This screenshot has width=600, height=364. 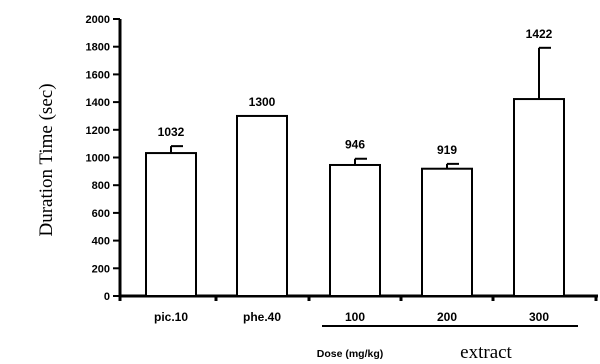 I want to click on category-label-100: 100, so click(x=355, y=317).